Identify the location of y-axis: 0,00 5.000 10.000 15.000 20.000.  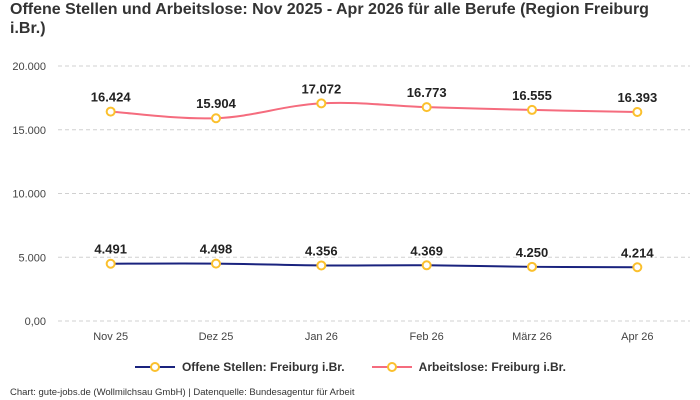
(29, 194).